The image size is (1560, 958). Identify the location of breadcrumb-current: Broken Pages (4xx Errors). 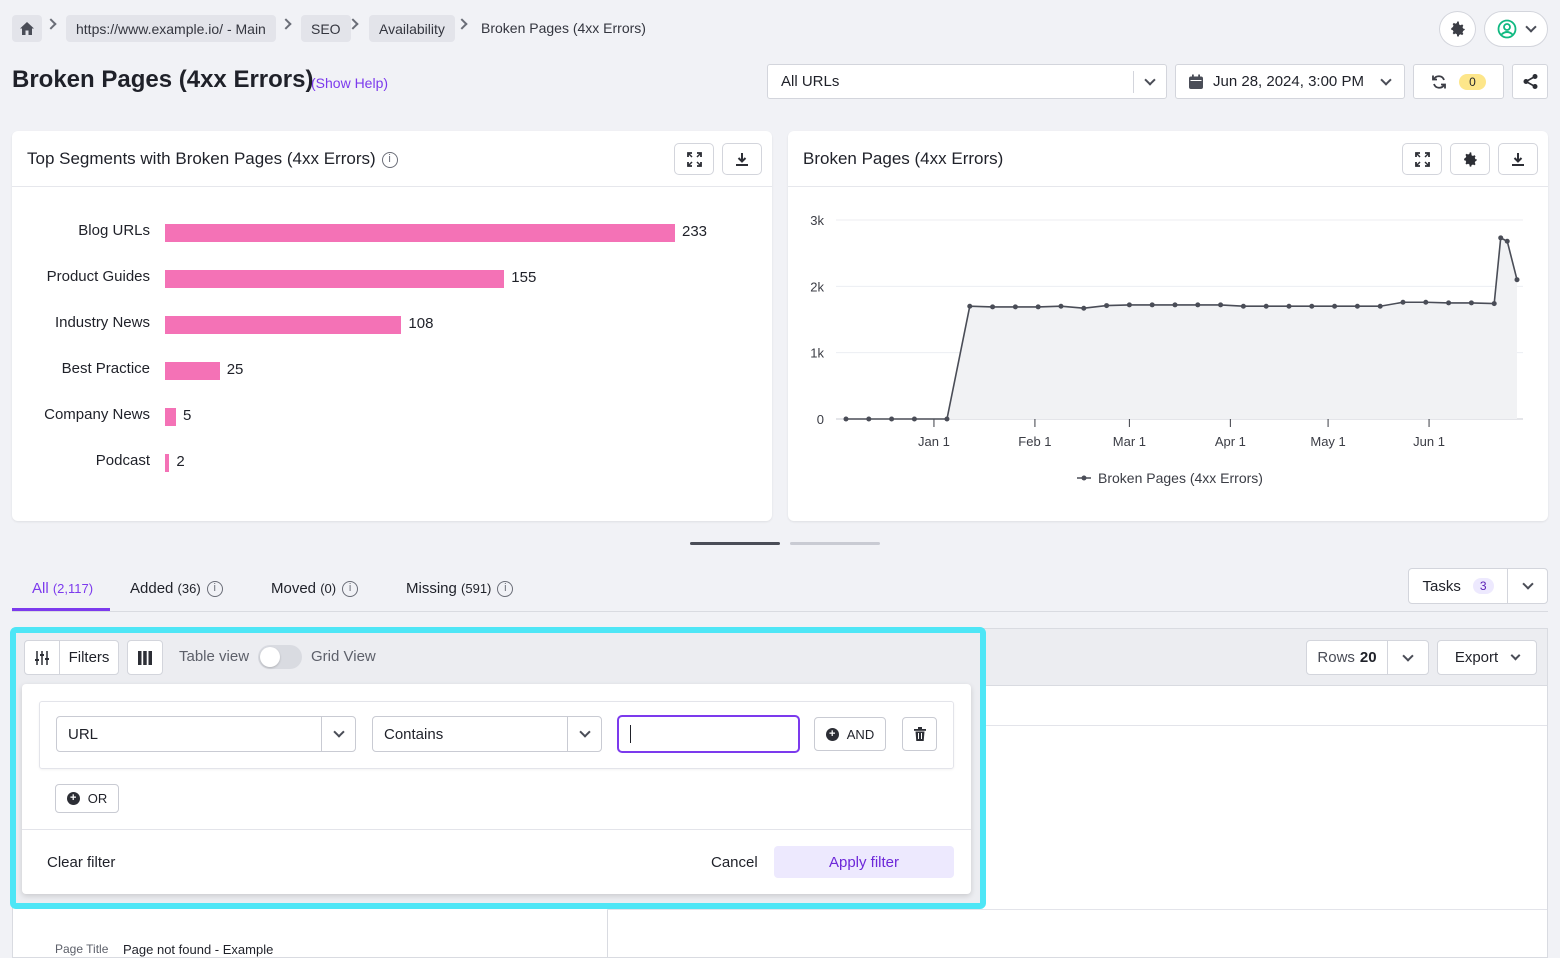
(563, 28).